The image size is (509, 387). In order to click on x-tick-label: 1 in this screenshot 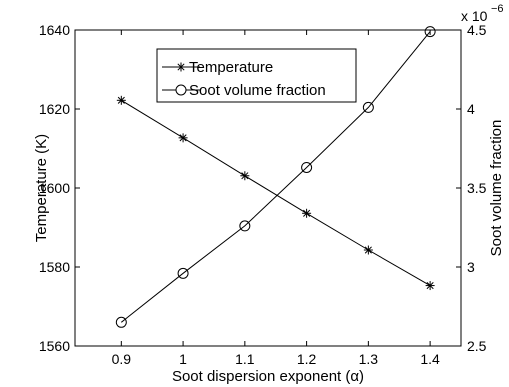, I will do `click(183, 359)`.